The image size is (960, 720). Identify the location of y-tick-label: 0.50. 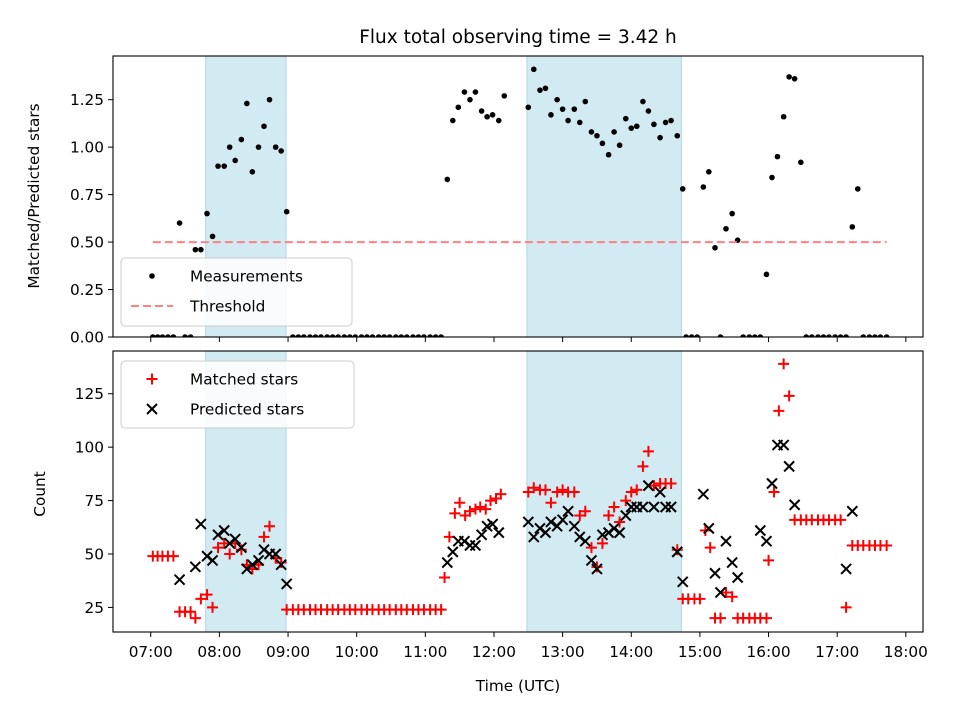
(87, 243).